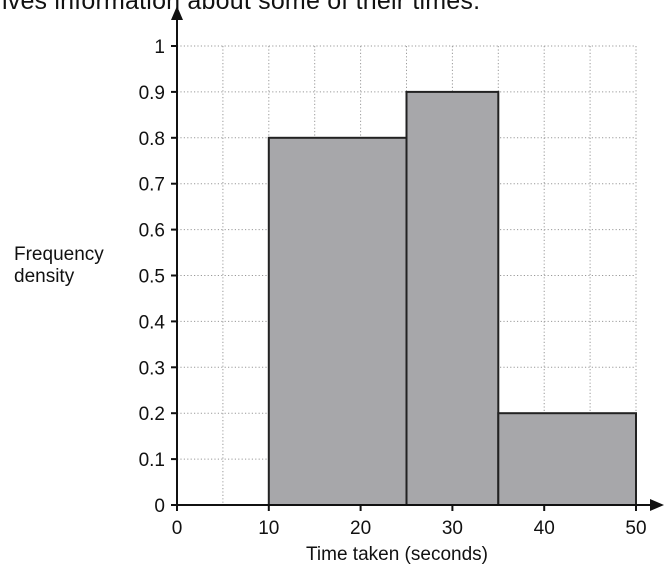  What do you see at coordinates (152, 414) in the screenshot?
I see `y-tick-label: 0.2` at bounding box center [152, 414].